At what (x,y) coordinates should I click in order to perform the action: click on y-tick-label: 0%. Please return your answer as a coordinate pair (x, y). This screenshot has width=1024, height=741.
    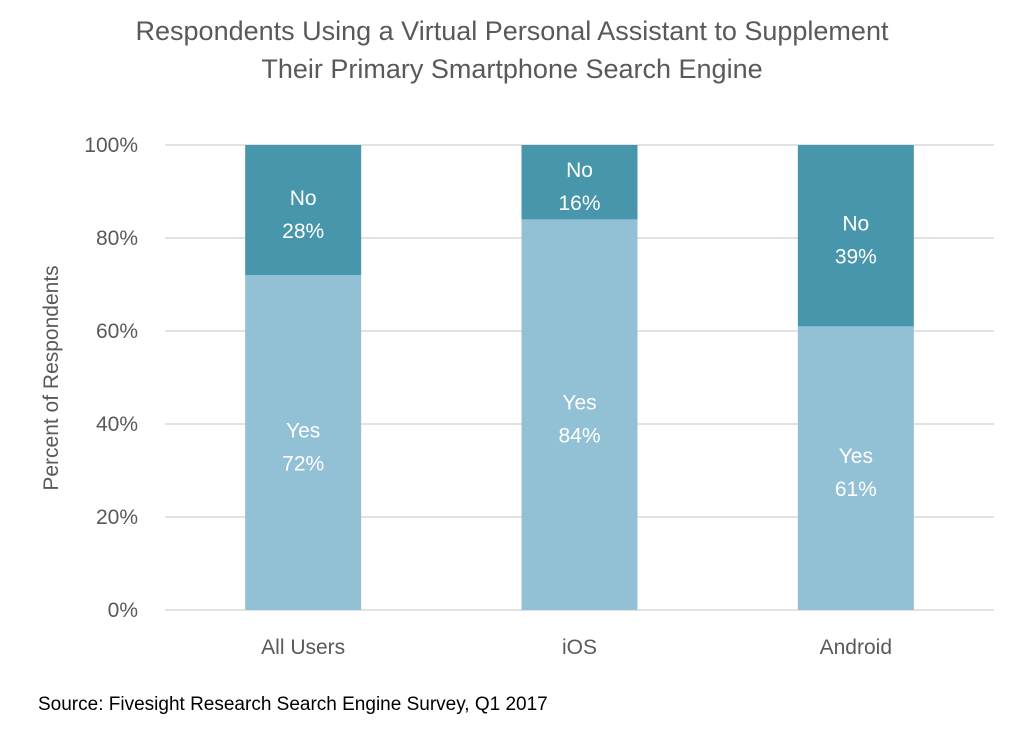
    Looking at the image, I should click on (123, 610).